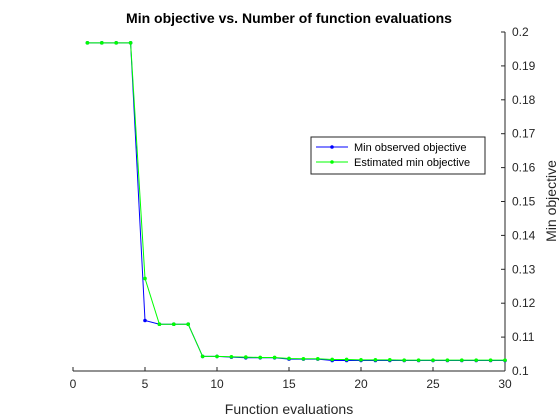  What do you see at coordinates (361, 384) in the screenshot?
I see `x-tick-label: 20` at bounding box center [361, 384].